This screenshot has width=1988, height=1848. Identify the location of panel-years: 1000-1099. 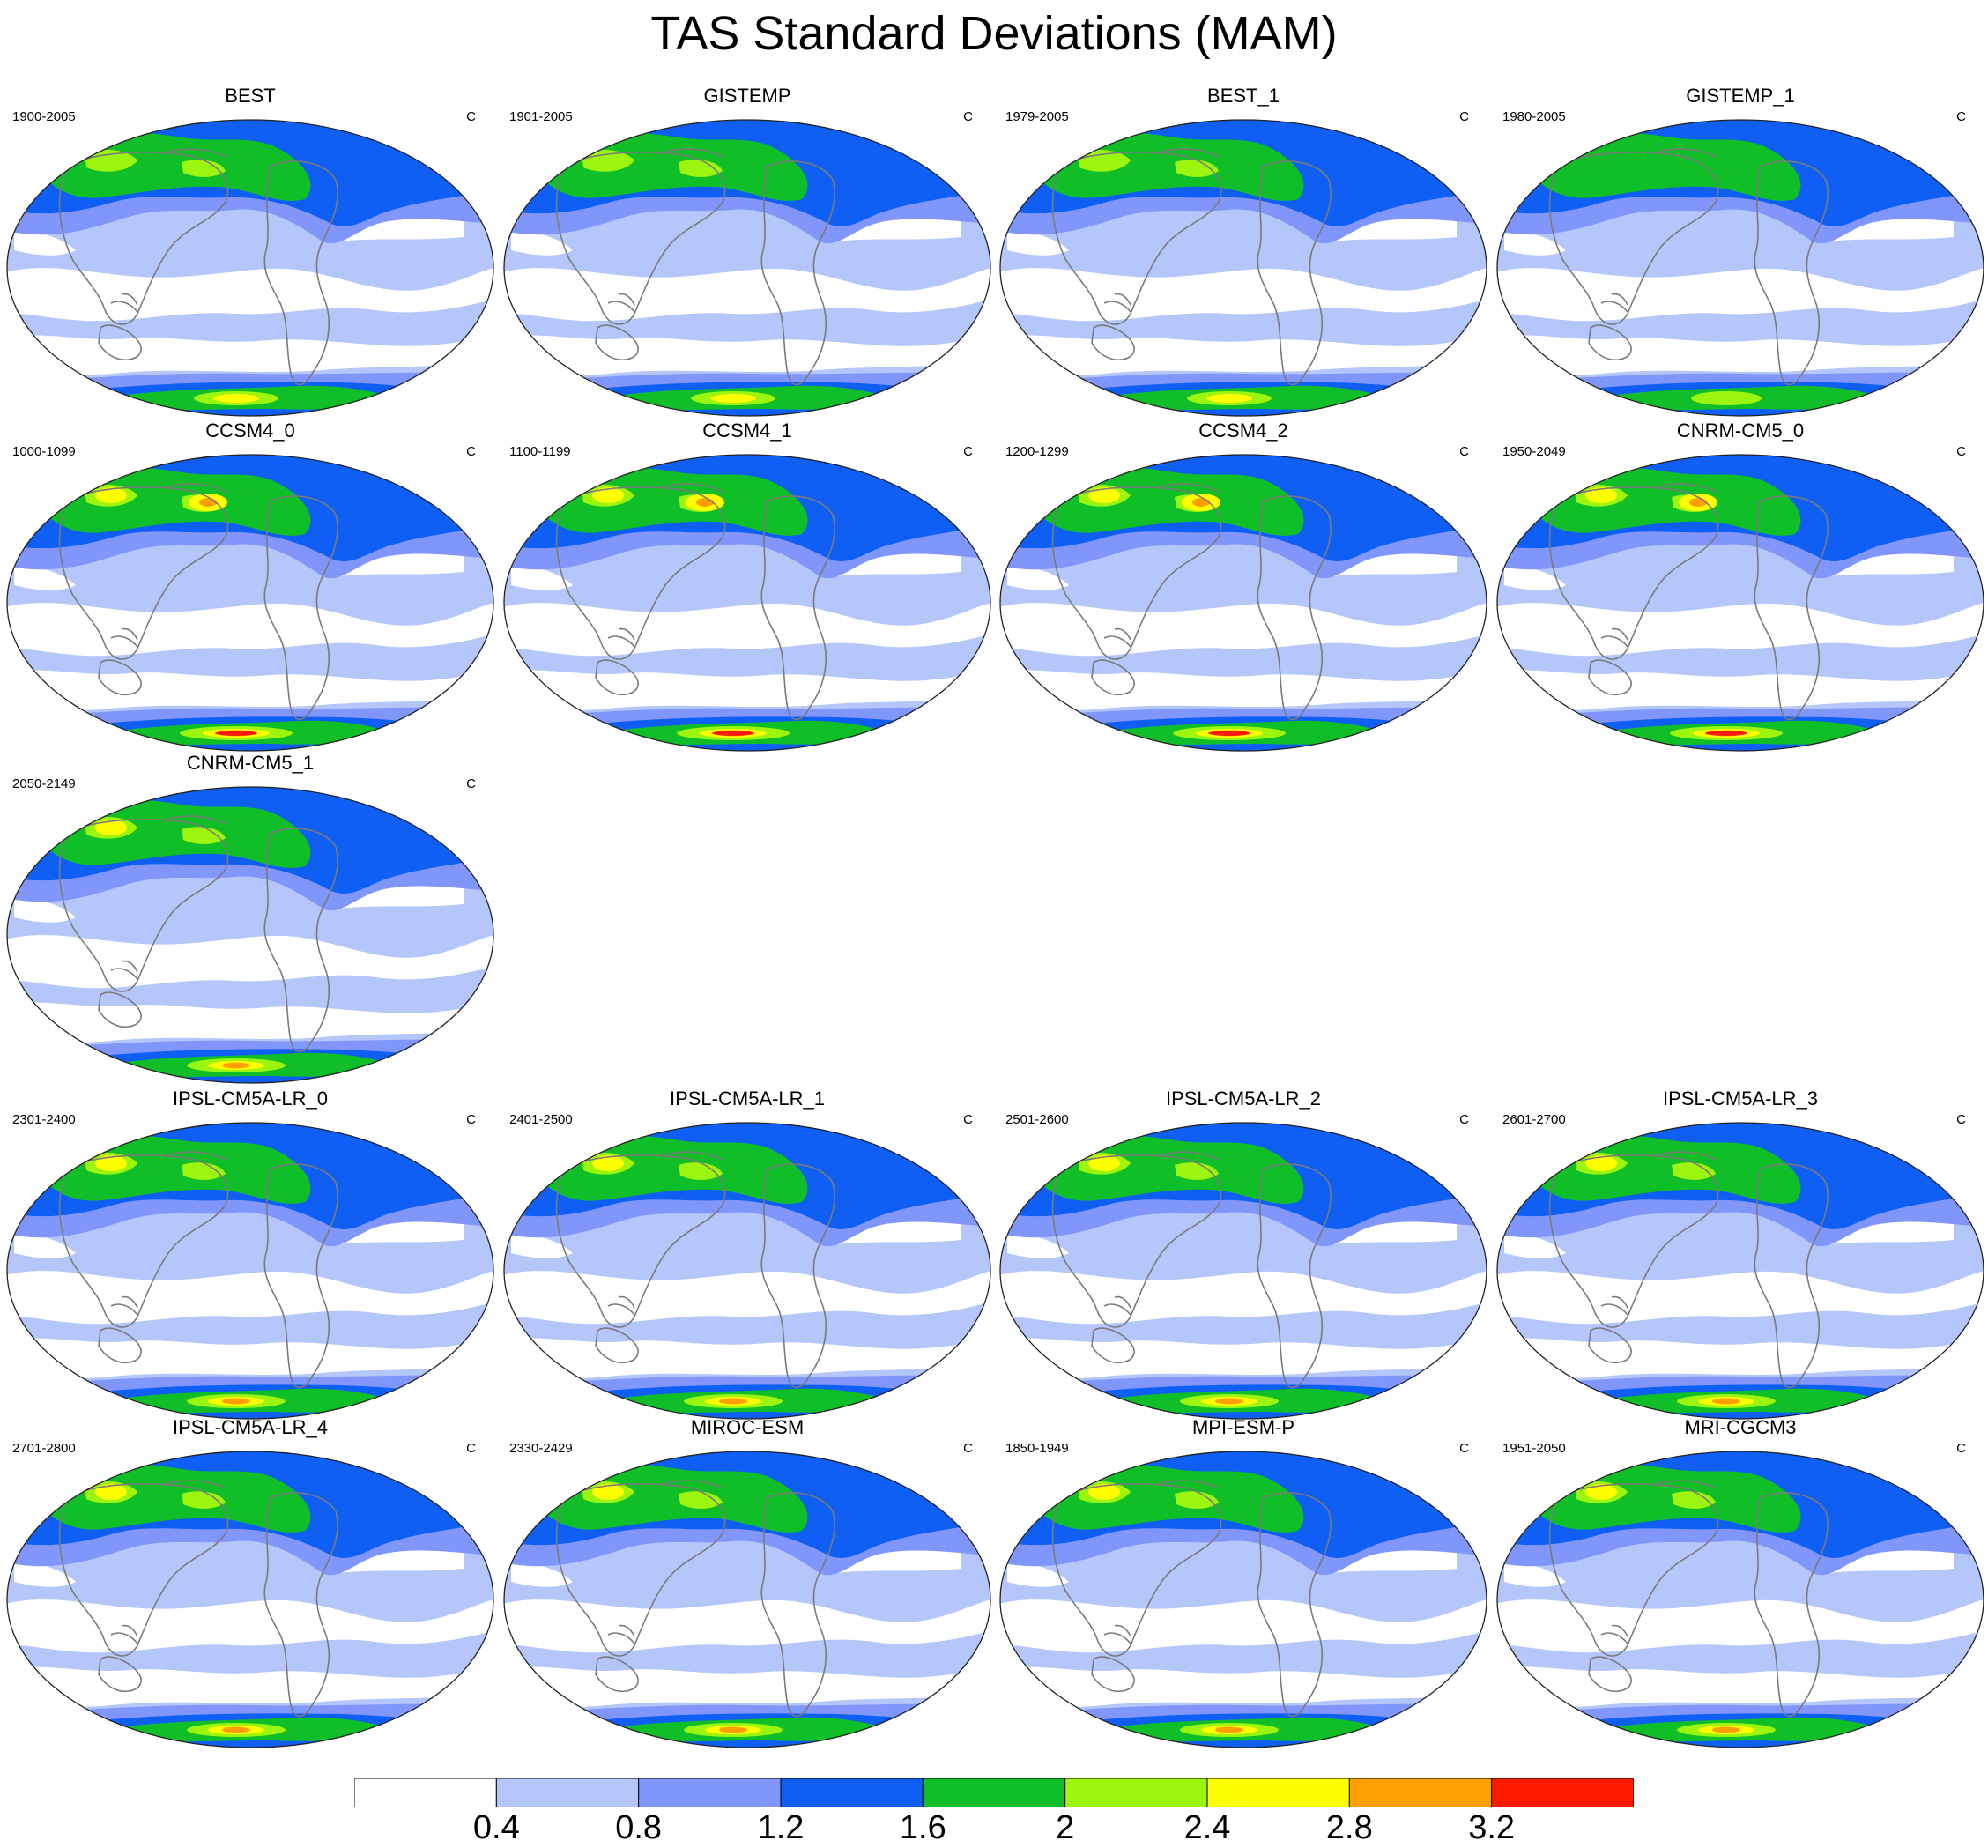
(44, 452).